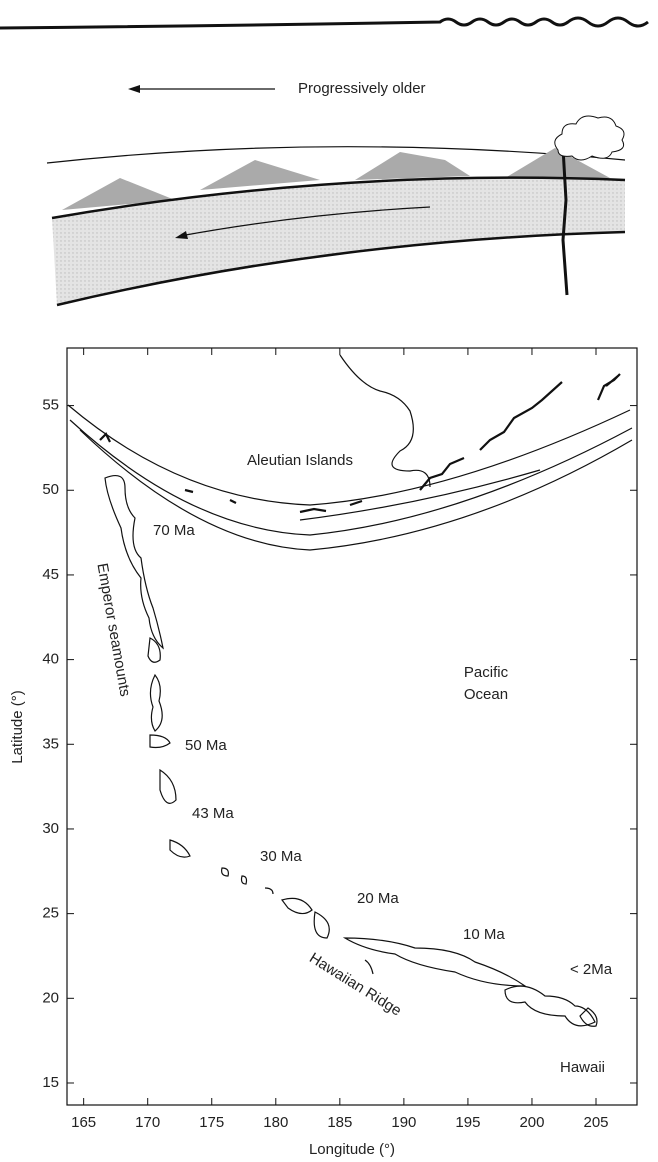 The height and width of the screenshot is (1162, 658). Describe the element at coordinates (113, 630) in the screenshot. I see `map-label: Emperor seamounts` at that location.